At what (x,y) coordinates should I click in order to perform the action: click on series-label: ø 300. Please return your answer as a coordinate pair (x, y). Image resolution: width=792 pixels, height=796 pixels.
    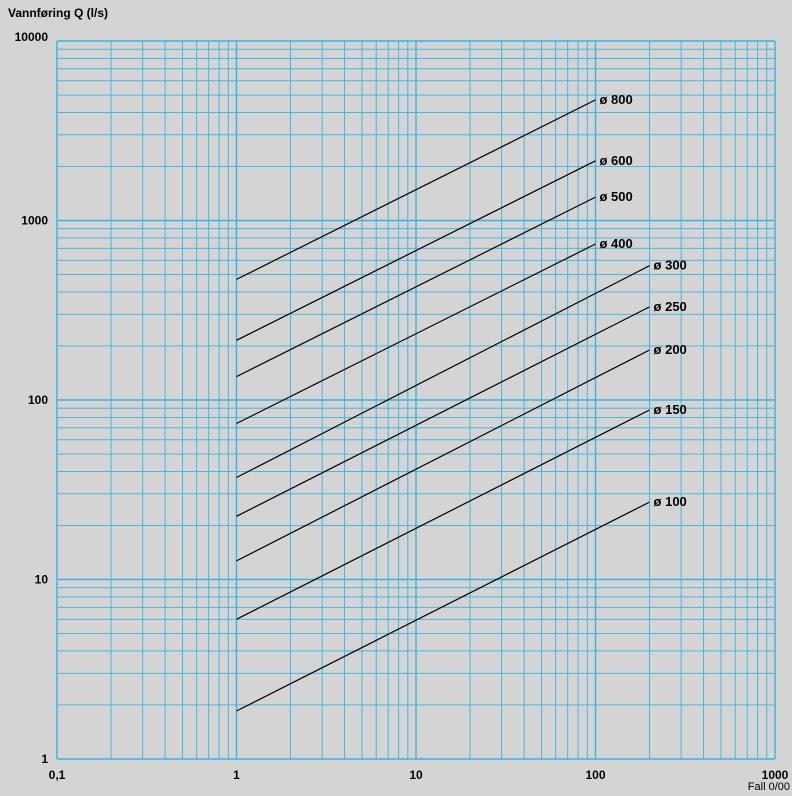
    Looking at the image, I should click on (670, 265).